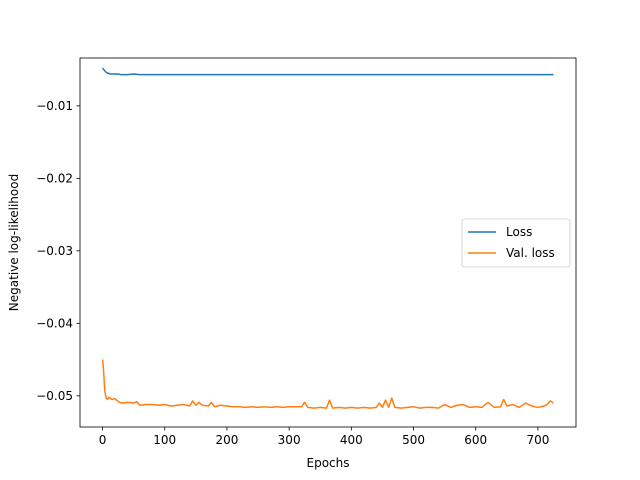 This screenshot has width=640, height=480. What do you see at coordinates (54, 323) in the screenshot?
I see `y-tick-label: −0.04` at bounding box center [54, 323].